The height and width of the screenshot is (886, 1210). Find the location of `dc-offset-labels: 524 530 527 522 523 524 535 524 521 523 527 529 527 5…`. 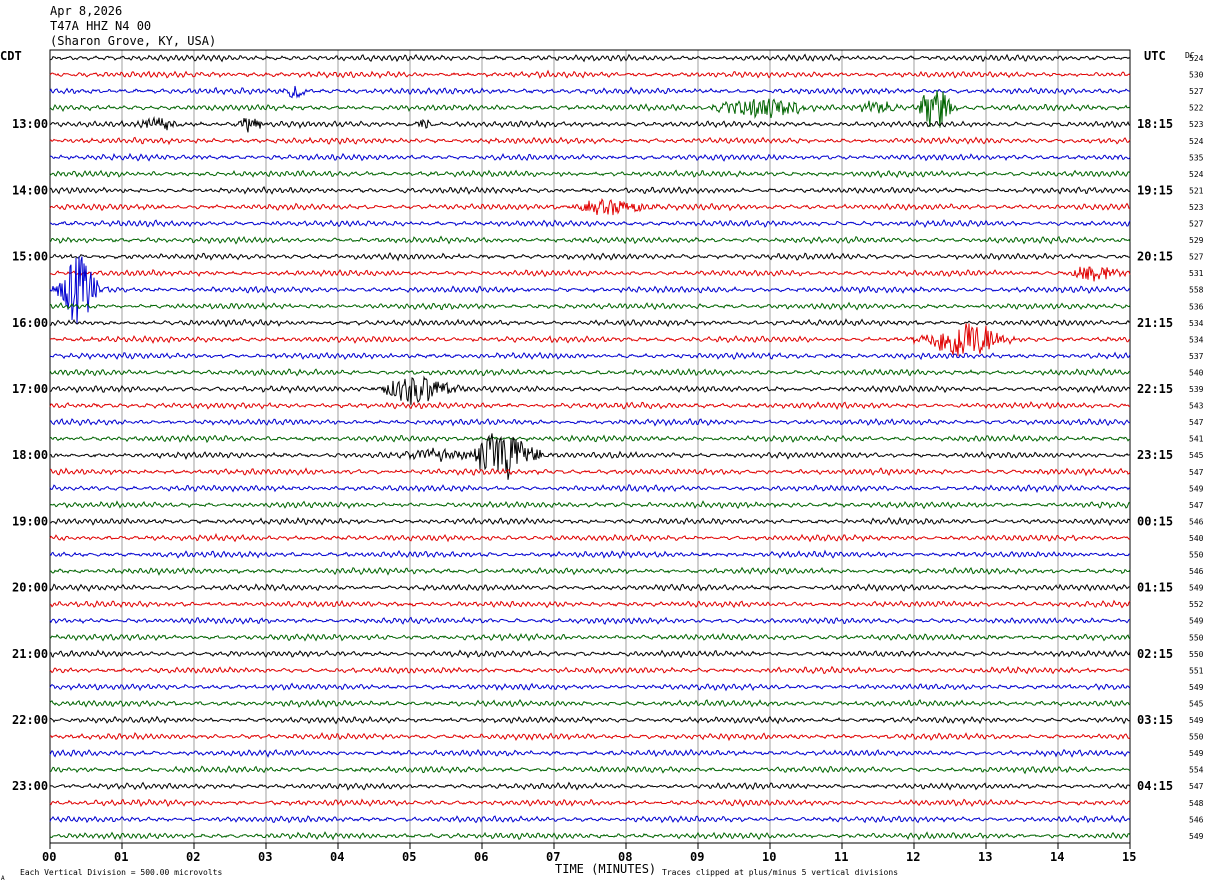

dc-offset-labels: 524 530 527 522 523 524 535 524 521 523 527 529 527 5… is located at coordinates (1196, 447).